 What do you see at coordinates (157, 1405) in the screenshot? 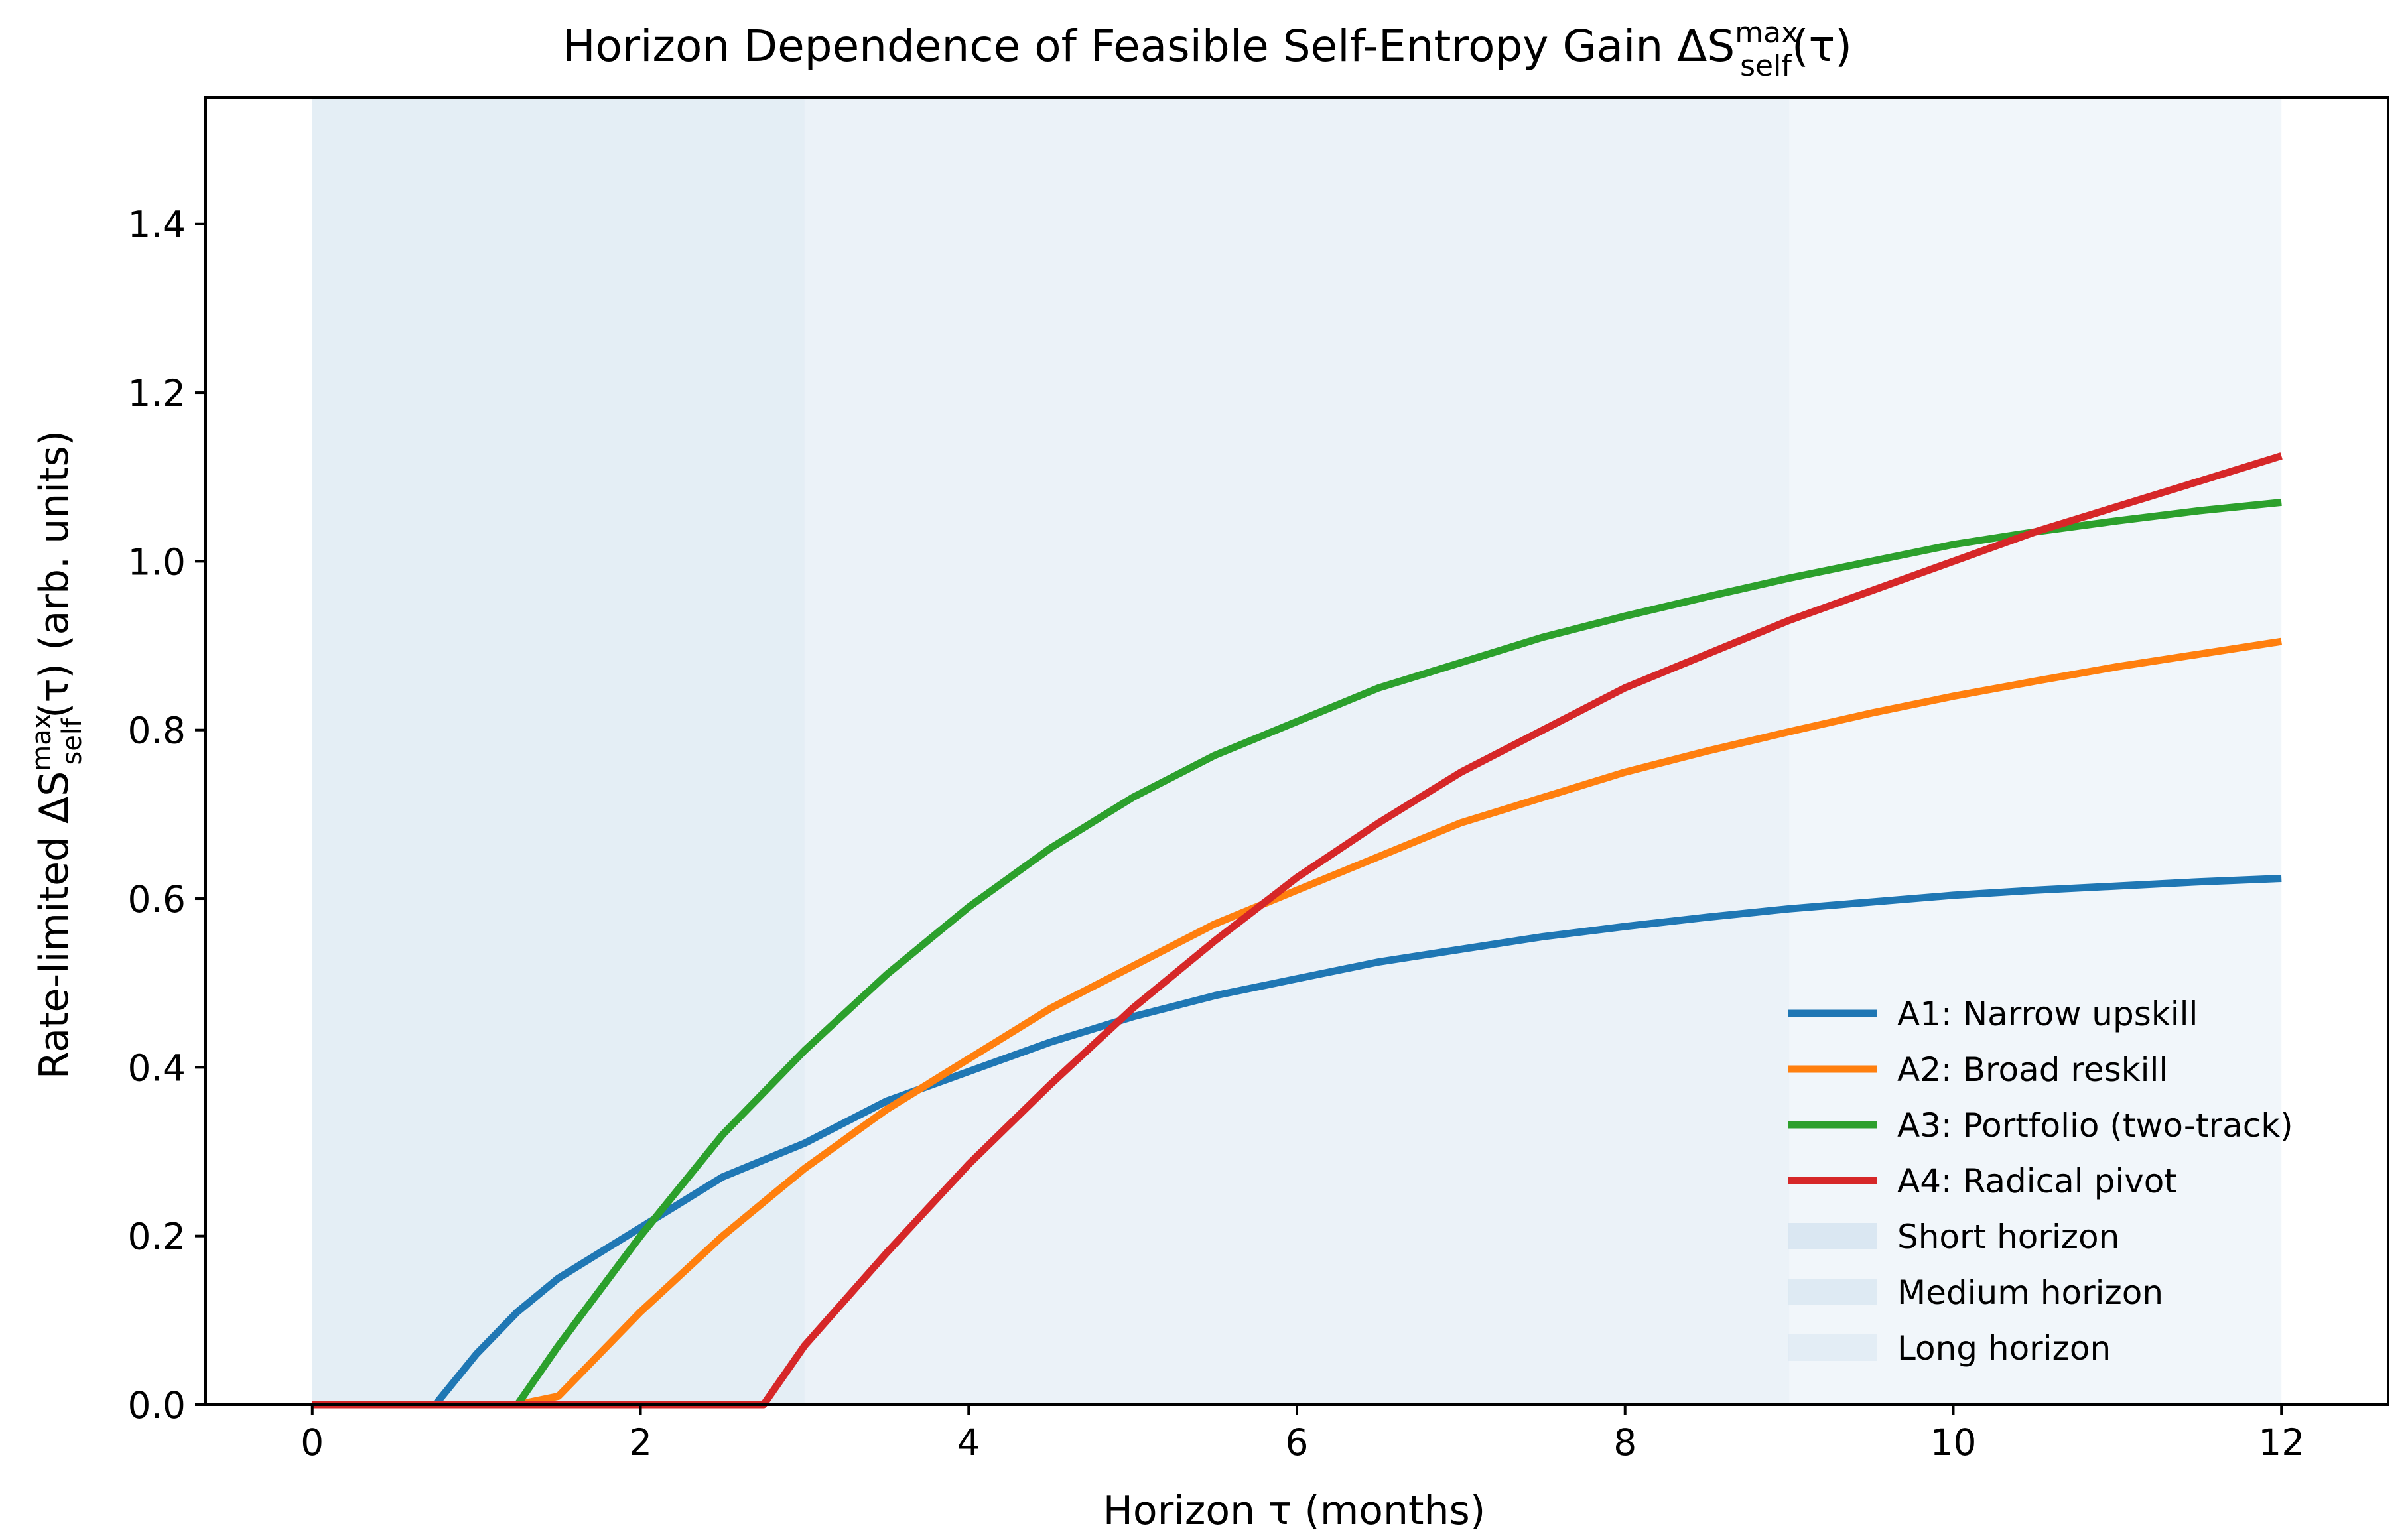
I see `y-tick-label: 0.0` at bounding box center [157, 1405].